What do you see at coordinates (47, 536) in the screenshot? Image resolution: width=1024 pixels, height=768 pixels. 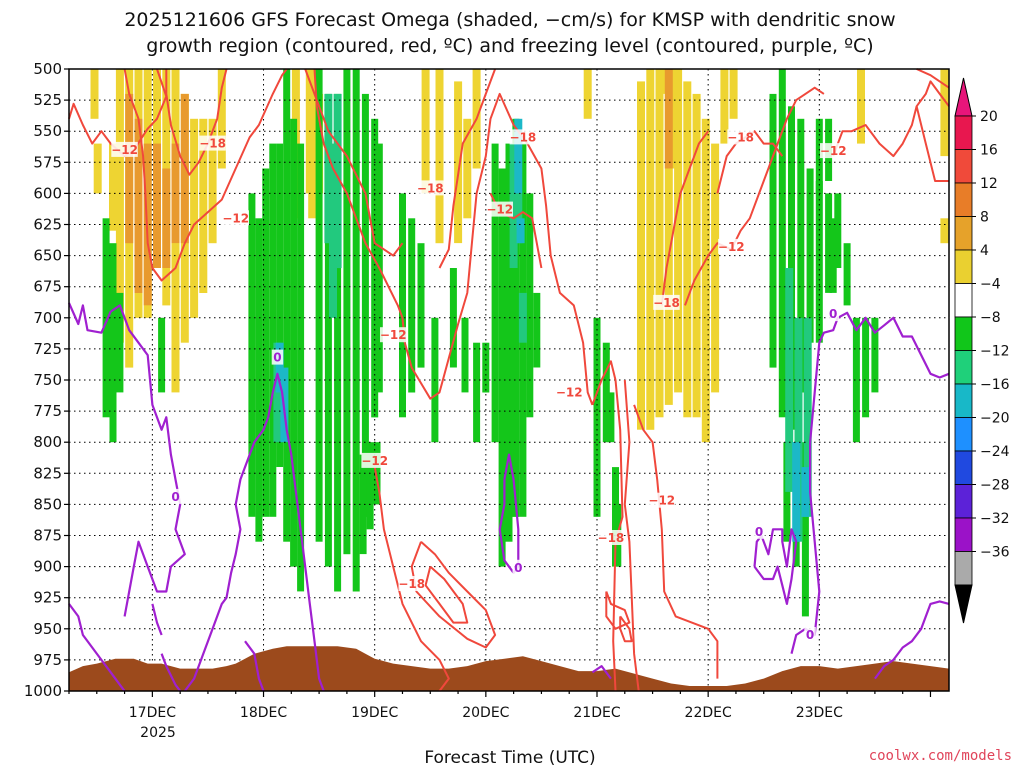 I see `y-tick-label: 875` at bounding box center [47, 536].